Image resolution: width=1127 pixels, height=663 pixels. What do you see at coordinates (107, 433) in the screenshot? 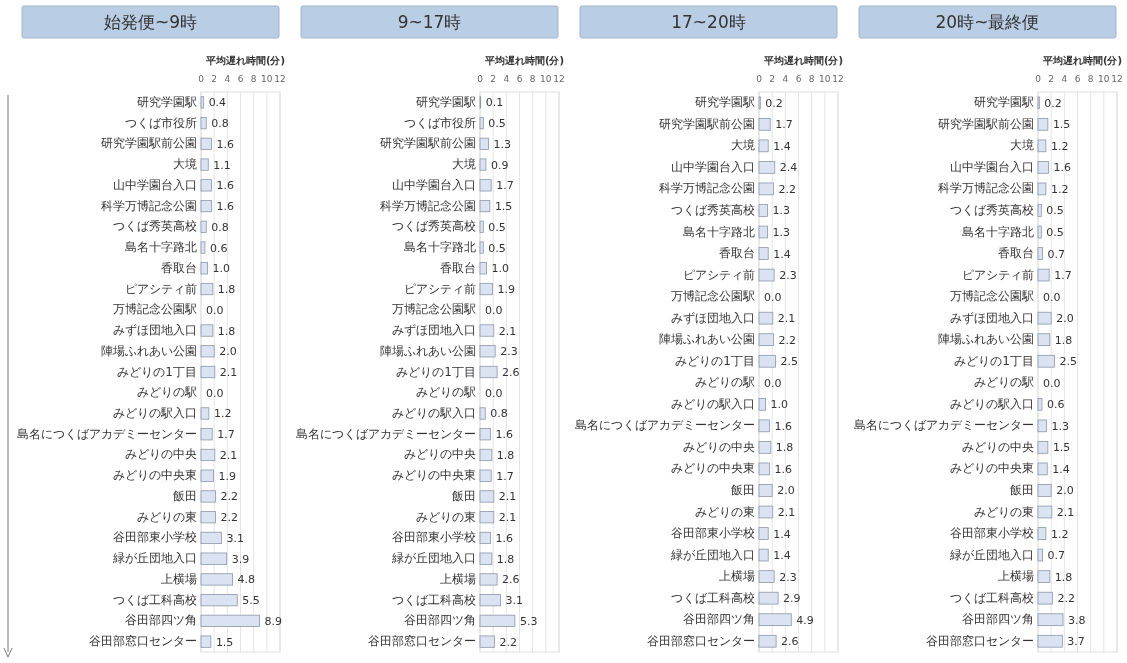
I see `y-tick-label: 島名につくばアカデミーセンター` at bounding box center [107, 433].